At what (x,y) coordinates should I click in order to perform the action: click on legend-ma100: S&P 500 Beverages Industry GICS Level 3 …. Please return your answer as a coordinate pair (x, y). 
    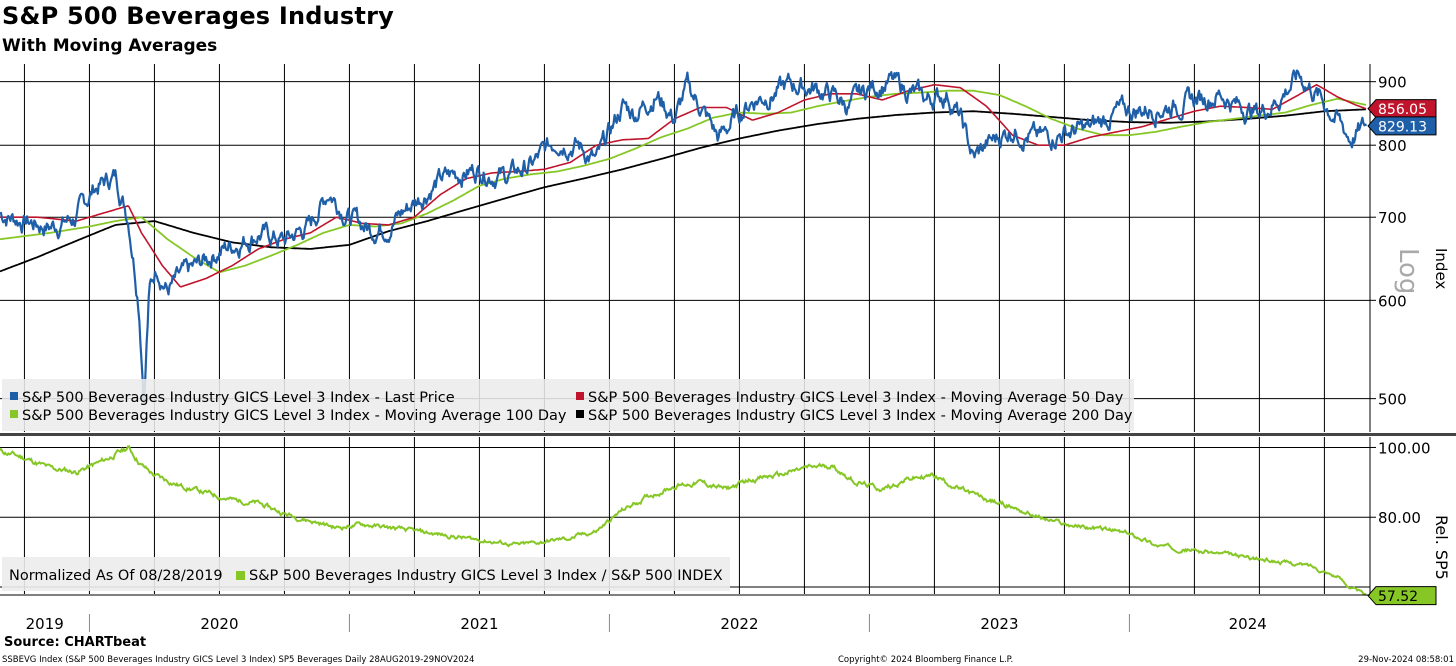
    Looking at the image, I should click on (294, 416).